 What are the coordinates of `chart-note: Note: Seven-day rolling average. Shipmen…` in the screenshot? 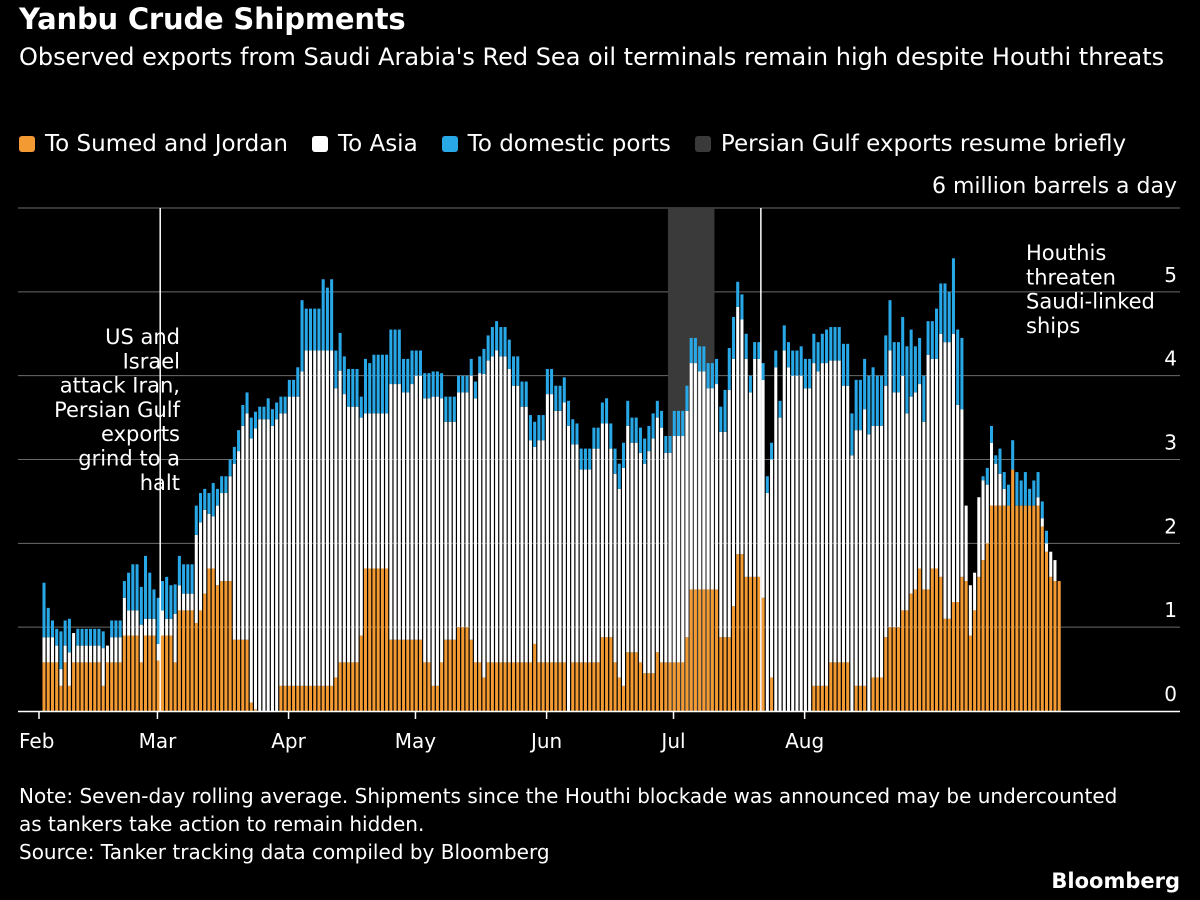 It's located at (568, 810).